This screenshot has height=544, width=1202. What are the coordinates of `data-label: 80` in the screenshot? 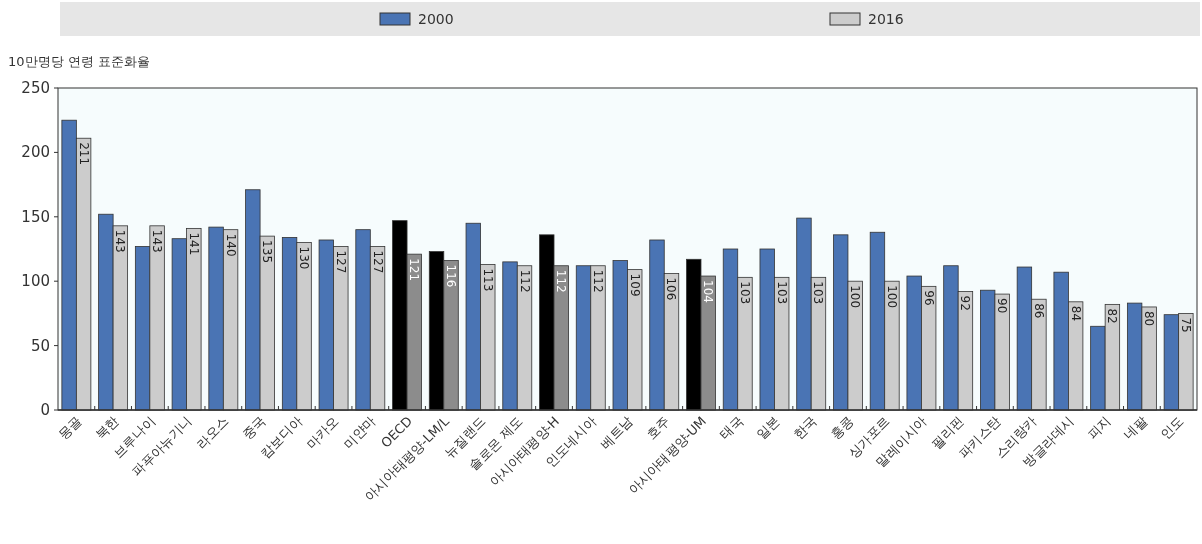 It's located at (1149, 318).